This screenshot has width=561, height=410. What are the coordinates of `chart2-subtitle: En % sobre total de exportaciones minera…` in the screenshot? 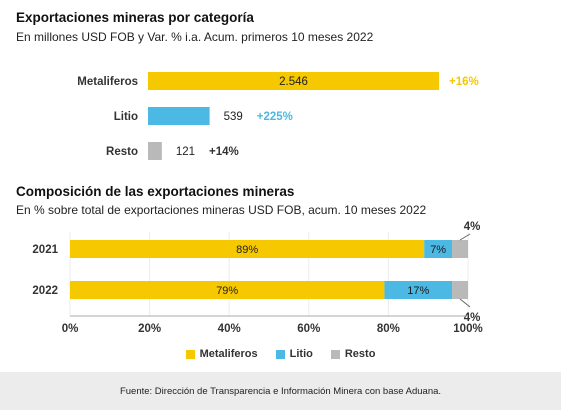 It's located at (221, 210).